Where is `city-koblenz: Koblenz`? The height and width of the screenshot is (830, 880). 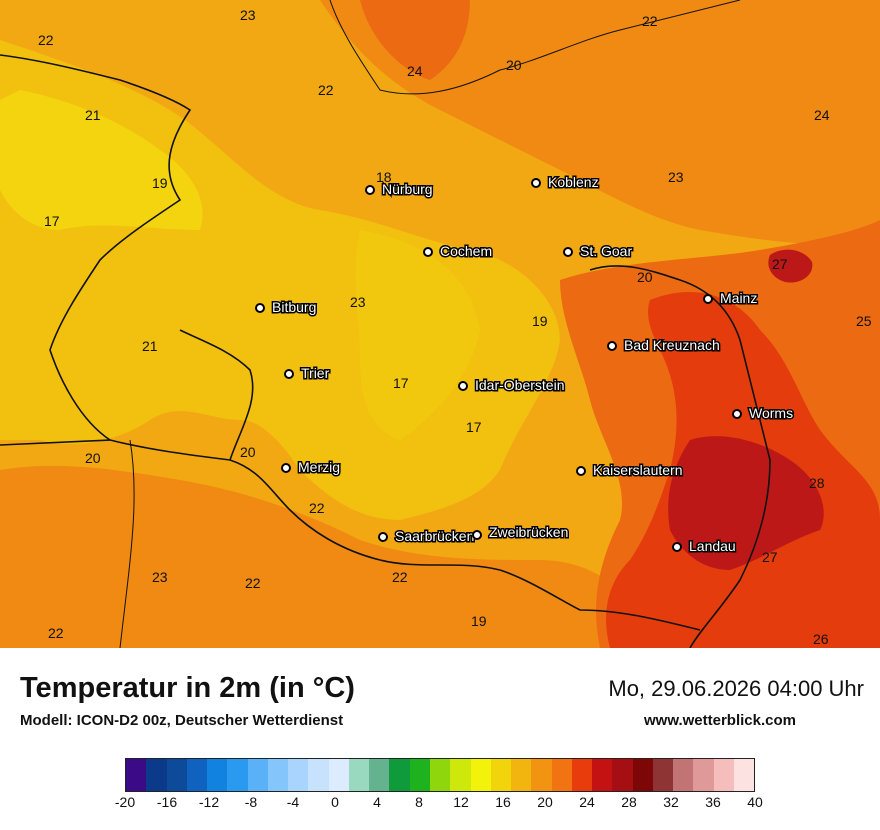 city-koblenz: Koblenz is located at coordinates (565, 182).